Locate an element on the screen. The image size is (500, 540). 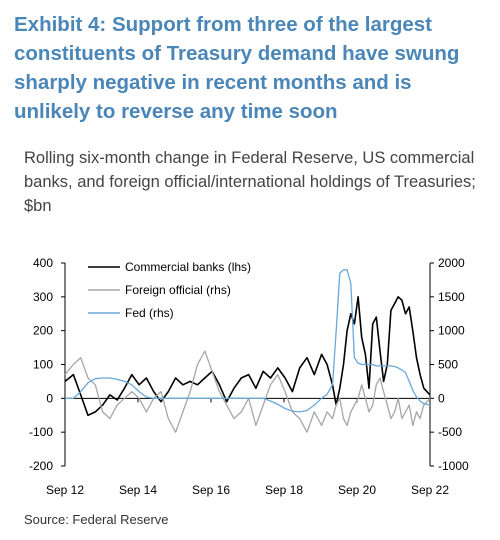
right-tick-label: 2000 is located at coordinates (451, 263).